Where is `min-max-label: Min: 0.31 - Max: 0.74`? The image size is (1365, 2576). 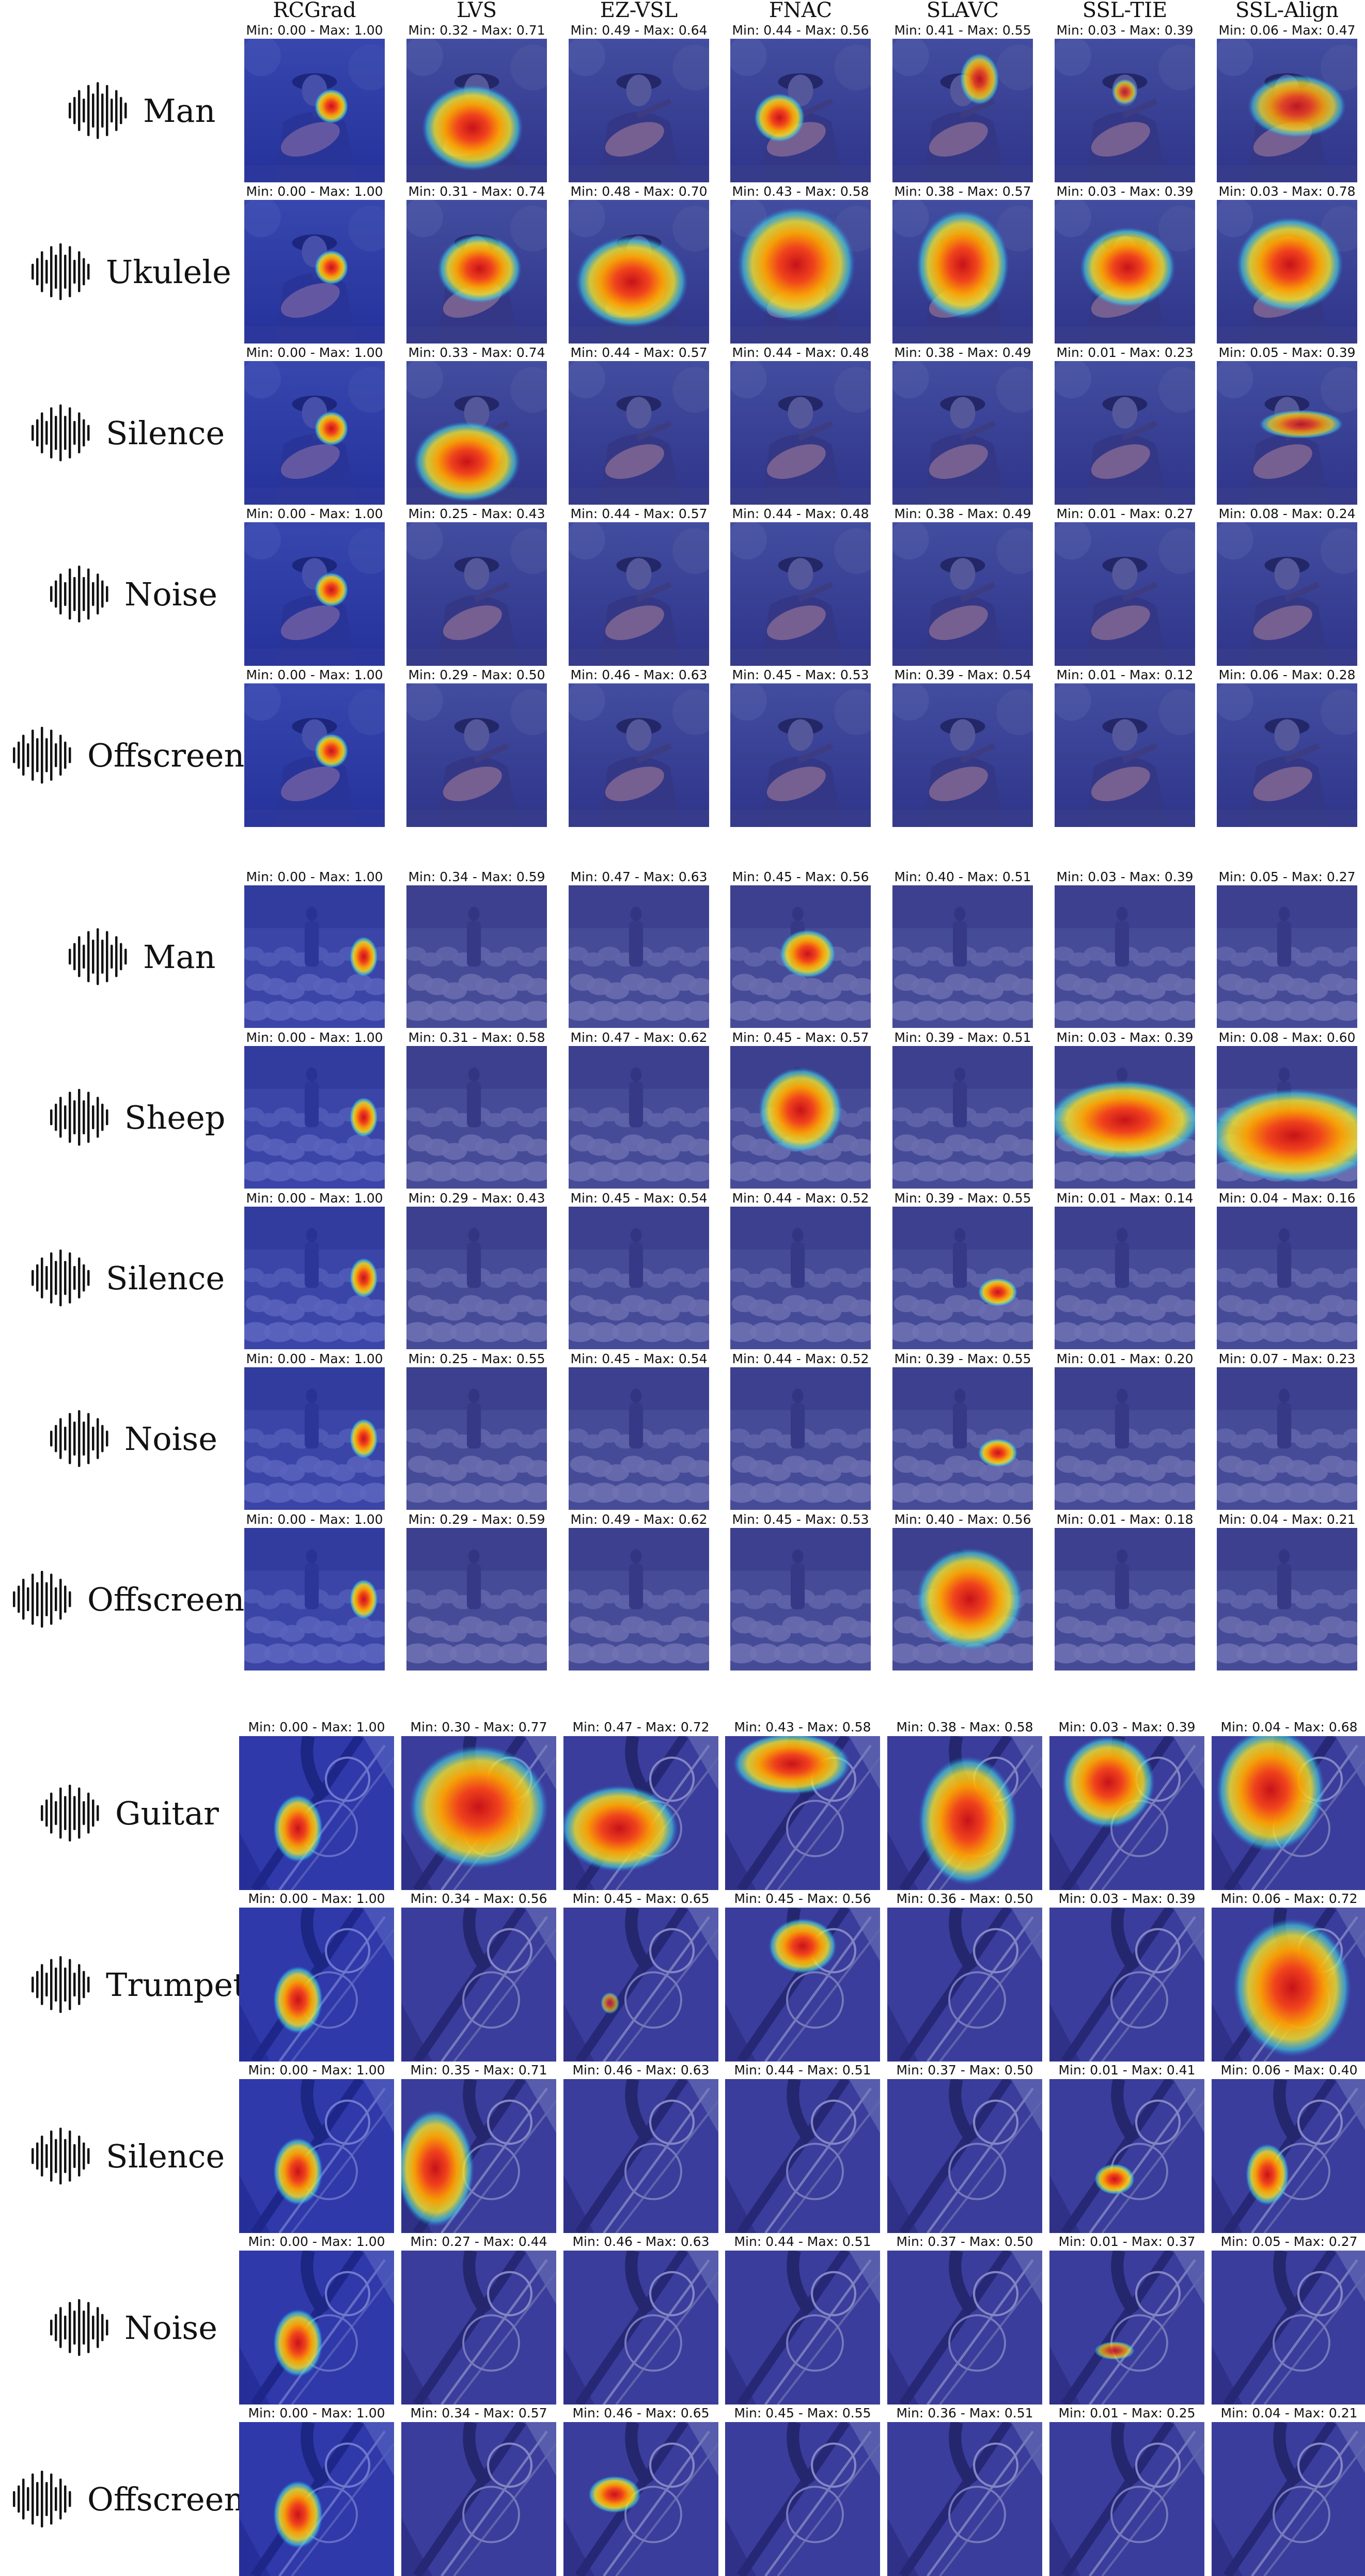
min-max-label: Min: 0.31 - Max: 0.74 is located at coordinates (476, 191).